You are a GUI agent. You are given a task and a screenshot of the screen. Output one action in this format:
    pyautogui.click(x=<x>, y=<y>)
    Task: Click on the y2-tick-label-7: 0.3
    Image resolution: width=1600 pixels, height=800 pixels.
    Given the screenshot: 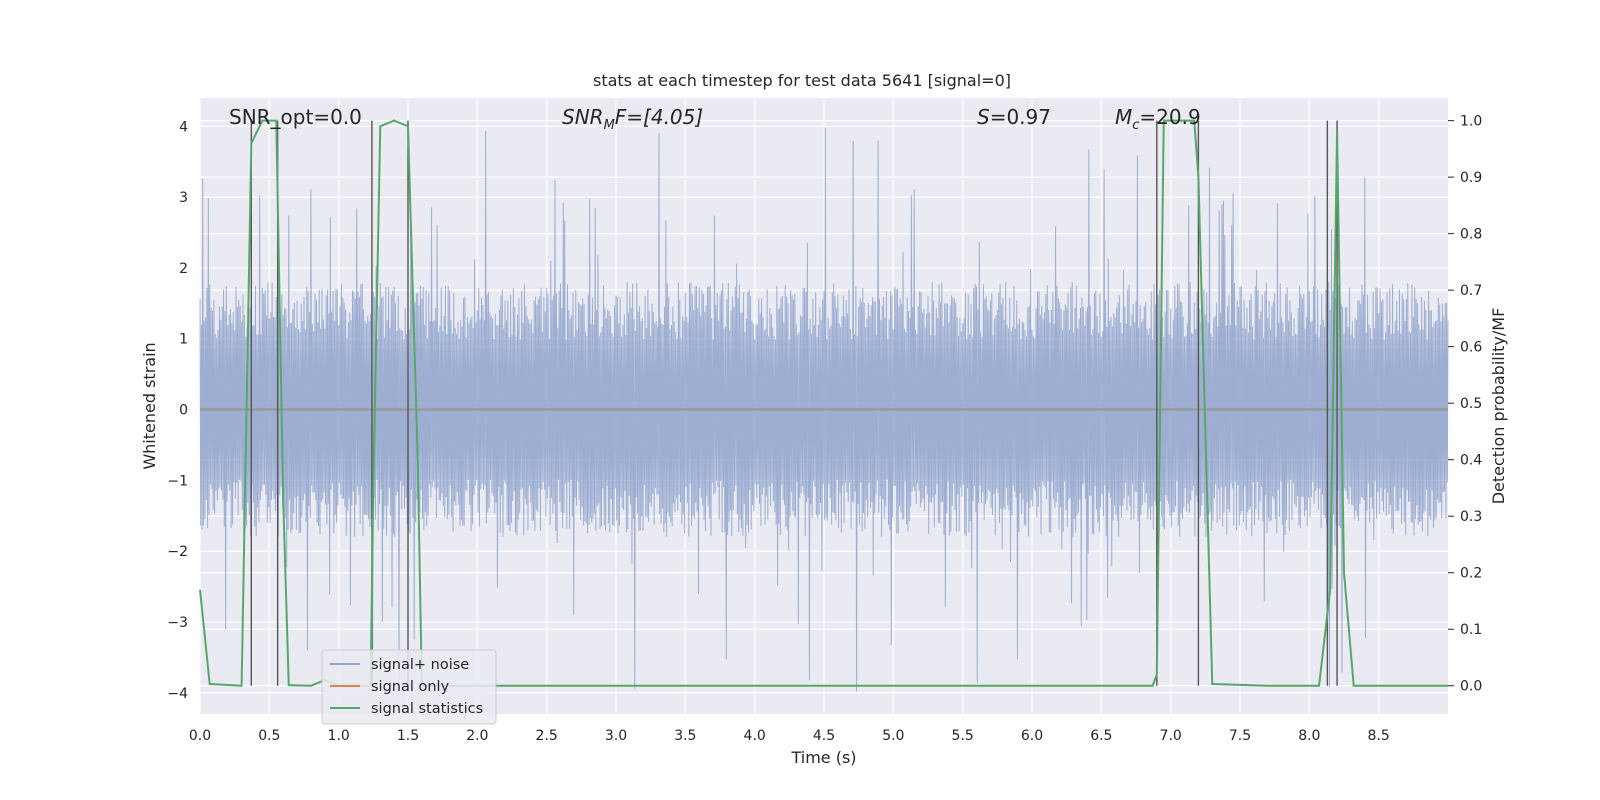 What is the action you would take?
    pyautogui.click(x=1471, y=517)
    